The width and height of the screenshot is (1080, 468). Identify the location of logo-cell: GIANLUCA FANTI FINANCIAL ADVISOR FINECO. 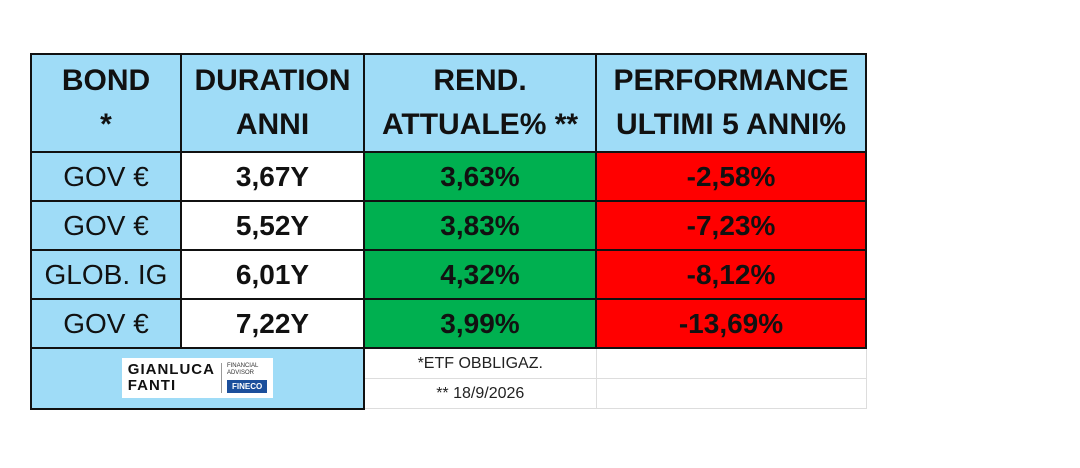
(197, 378).